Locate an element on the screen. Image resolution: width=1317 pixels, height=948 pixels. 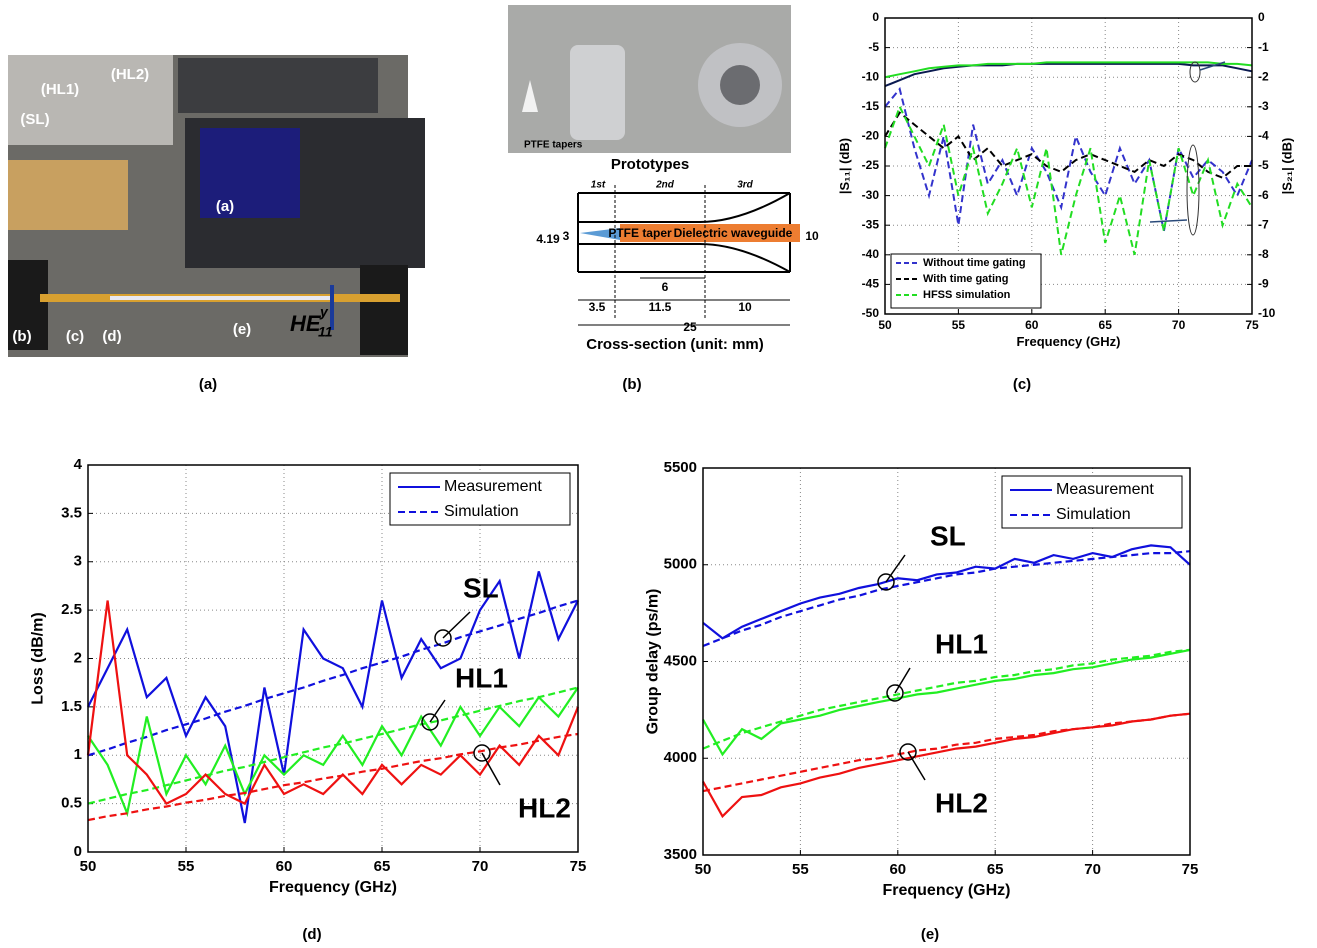
y-tick-label: 4000 is located at coordinates (680, 757).